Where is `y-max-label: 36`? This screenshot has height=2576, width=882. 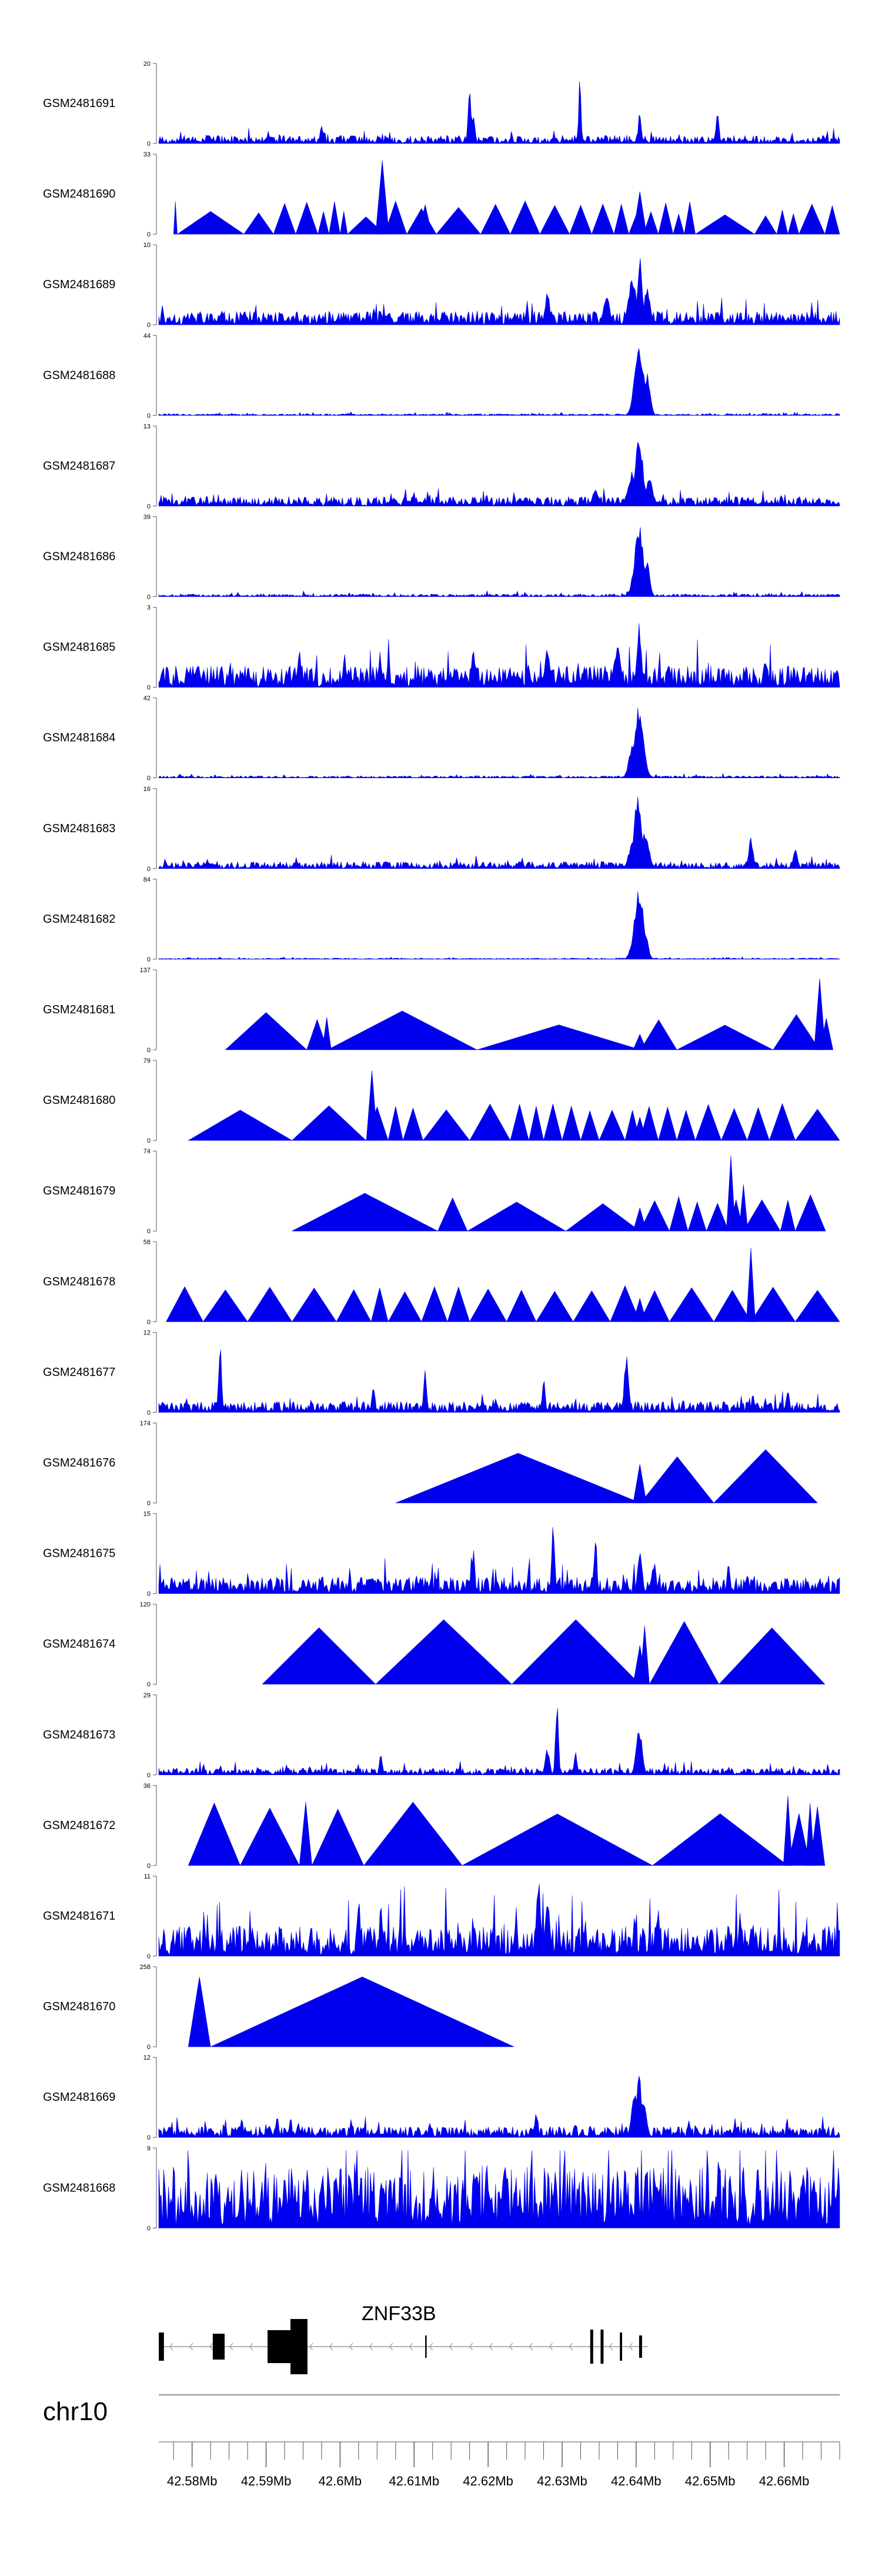
y-max-label: 36 is located at coordinates (147, 1786).